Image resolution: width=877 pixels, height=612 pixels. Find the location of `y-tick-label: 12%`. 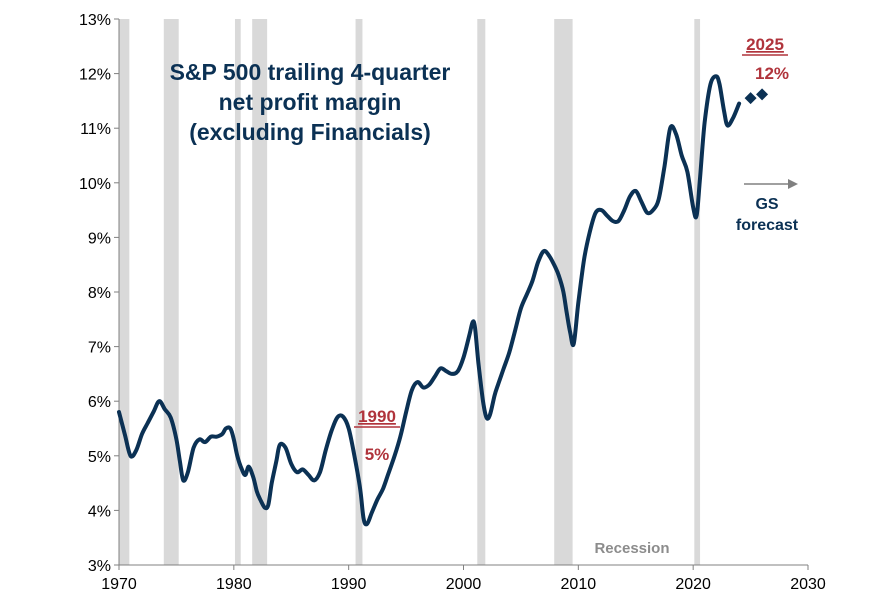

y-tick-label: 12% is located at coordinates (95, 75).